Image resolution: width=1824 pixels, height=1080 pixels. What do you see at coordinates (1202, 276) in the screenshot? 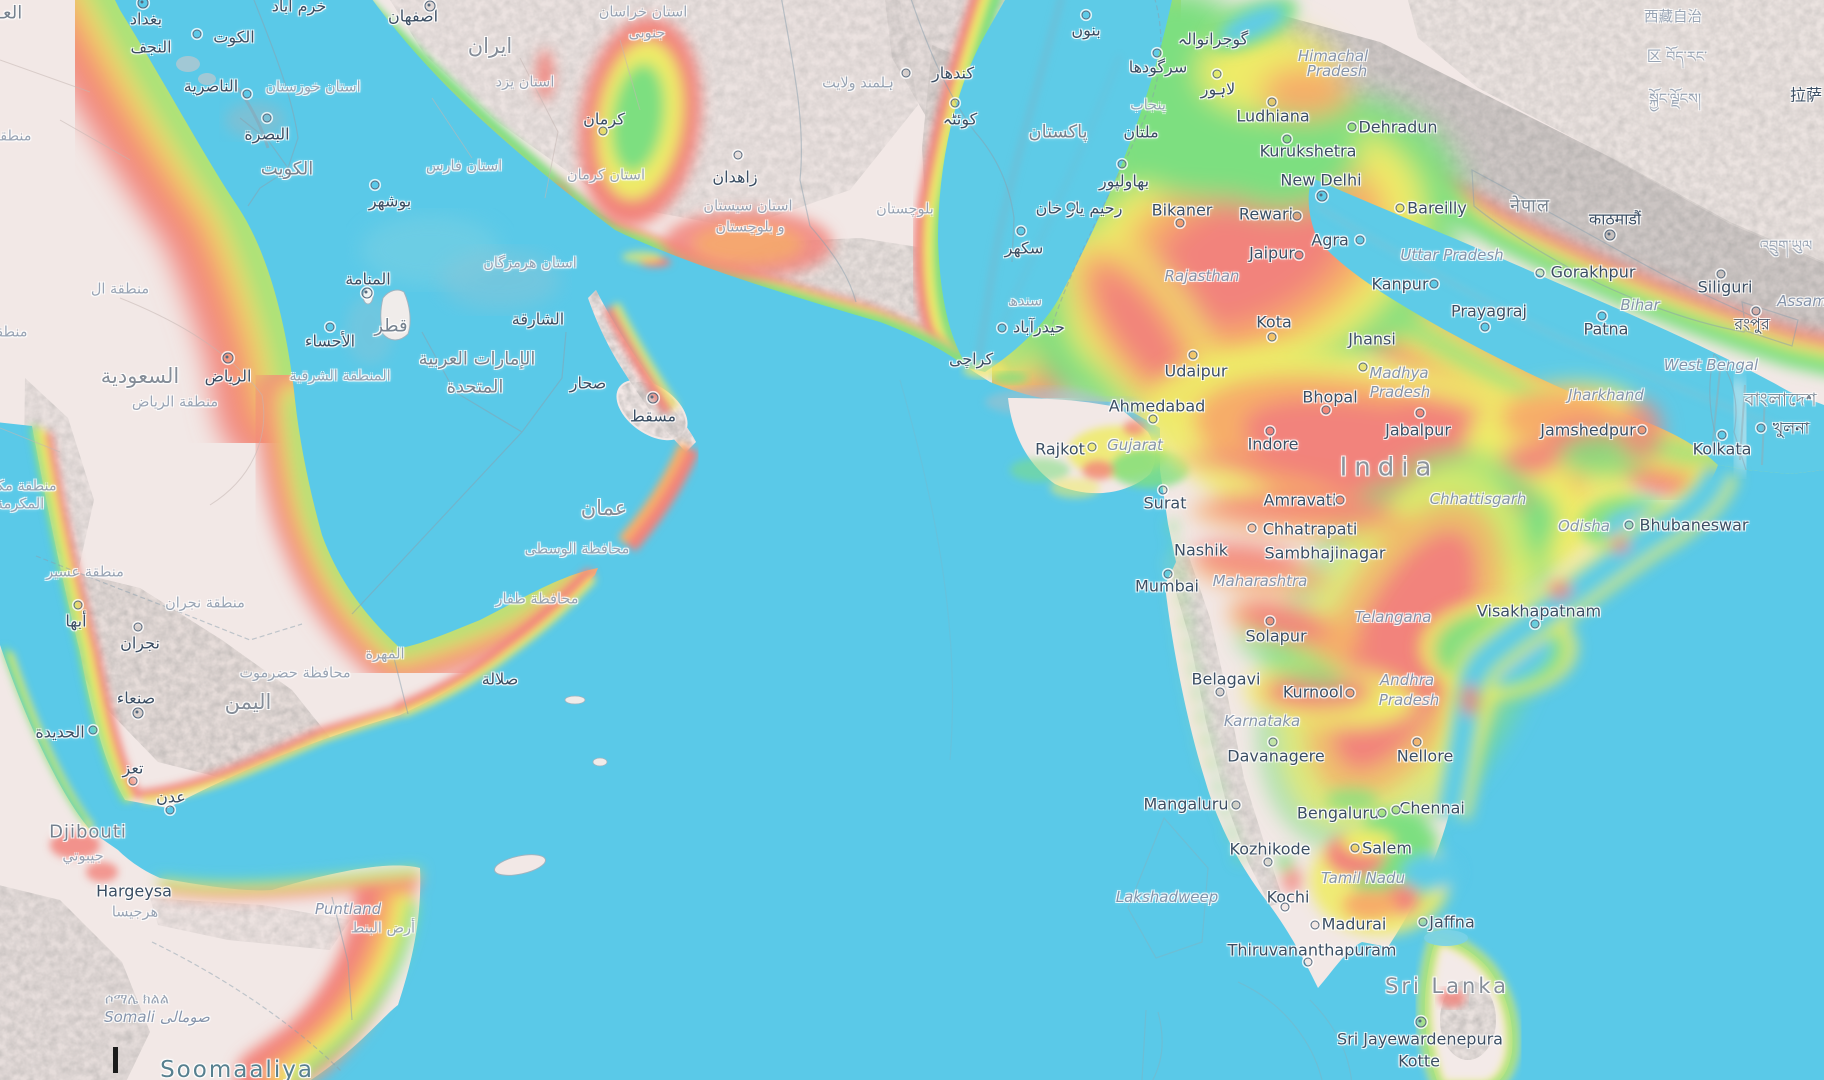
I see `map-label: Rajasthan` at bounding box center [1202, 276].